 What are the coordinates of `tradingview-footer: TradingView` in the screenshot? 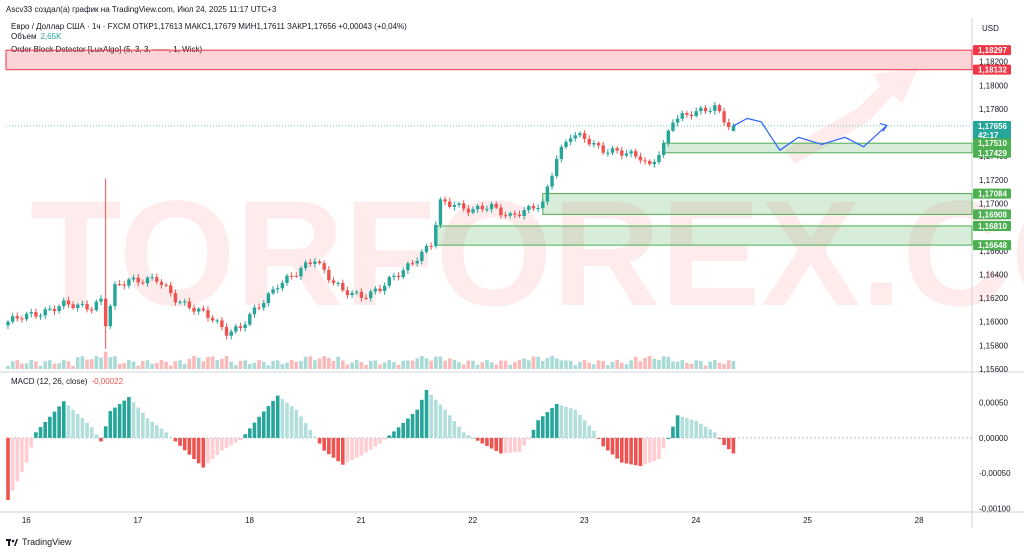 It's located at (39, 542).